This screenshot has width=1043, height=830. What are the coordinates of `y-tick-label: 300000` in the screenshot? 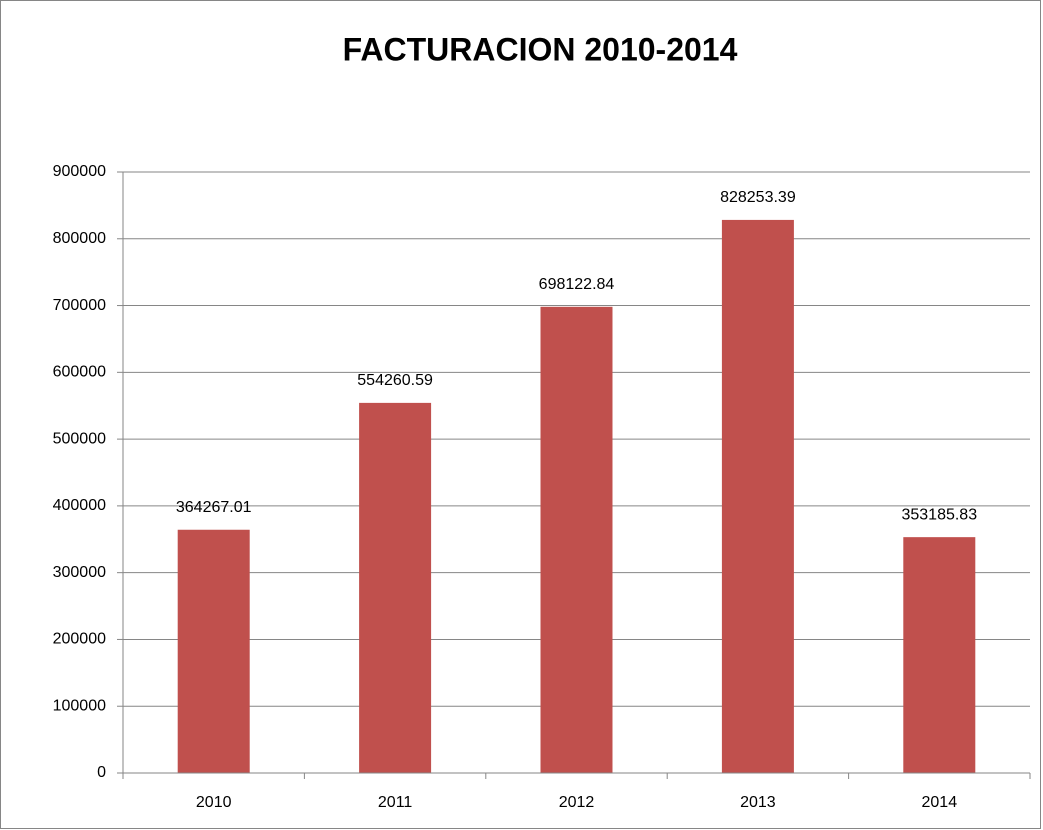 It's located at (79, 572).